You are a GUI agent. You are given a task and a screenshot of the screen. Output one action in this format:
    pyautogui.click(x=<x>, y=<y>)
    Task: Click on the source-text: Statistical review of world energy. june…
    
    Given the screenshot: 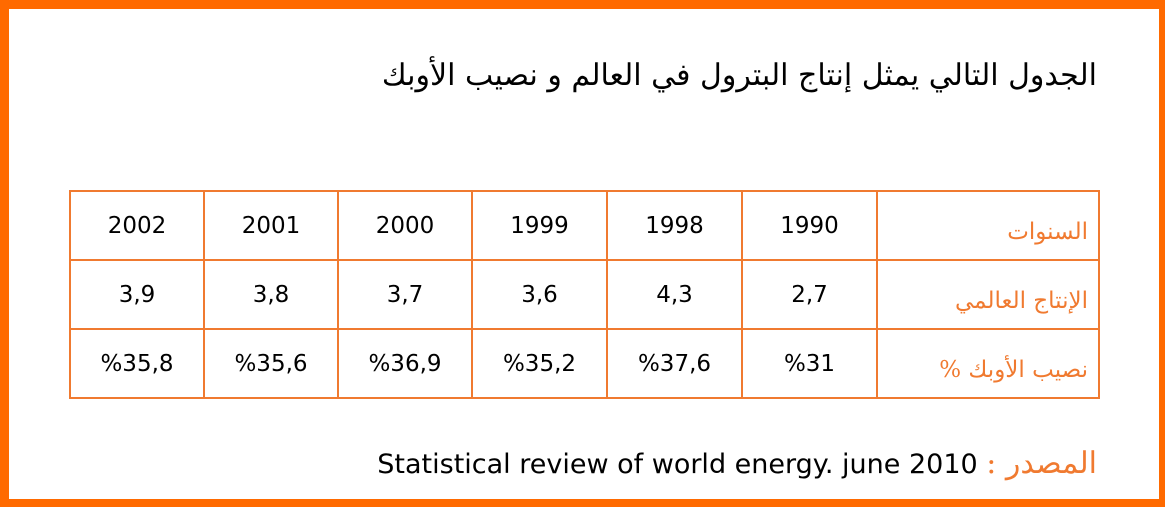 What is the action you would take?
    pyautogui.click(x=677, y=464)
    